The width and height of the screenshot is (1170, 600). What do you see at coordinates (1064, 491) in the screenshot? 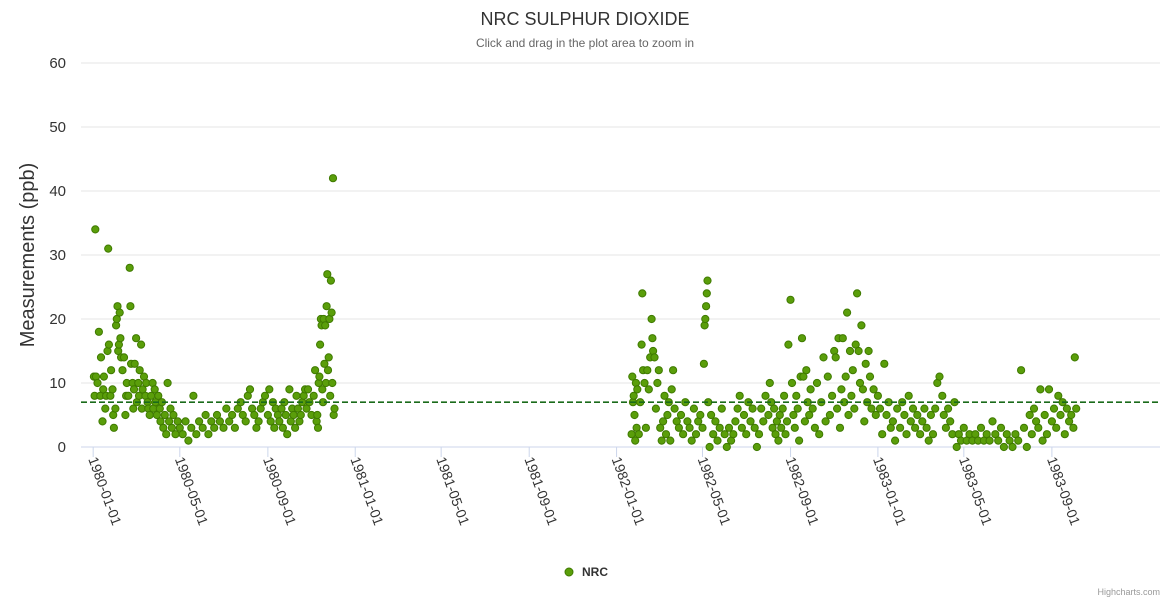
I see `x-tick-label-1983-09-01: 1983-09-01` at bounding box center [1064, 491].